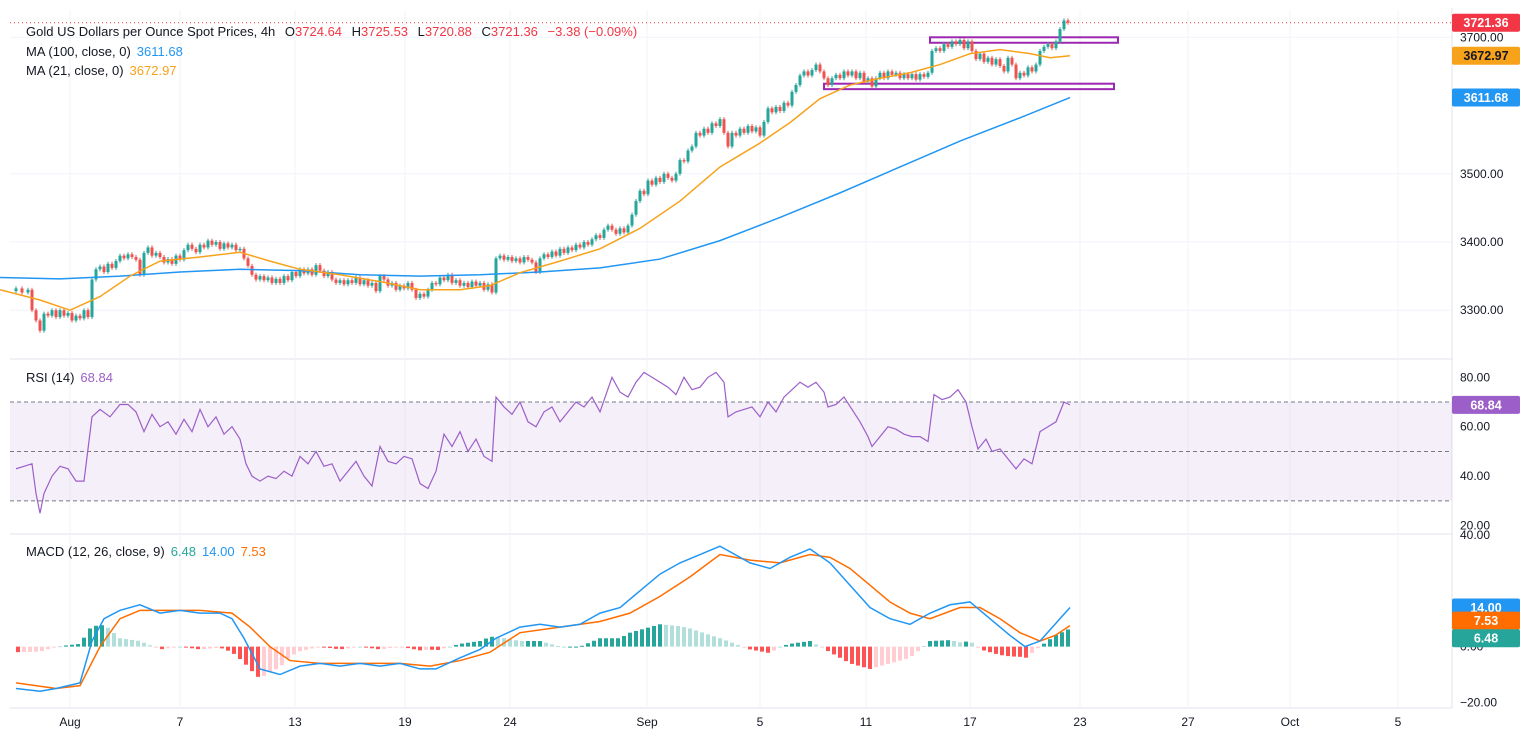 The height and width of the screenshot is (744, 1536). I want to click on macd-hist-tag: 6.48, so click(1486, 639).